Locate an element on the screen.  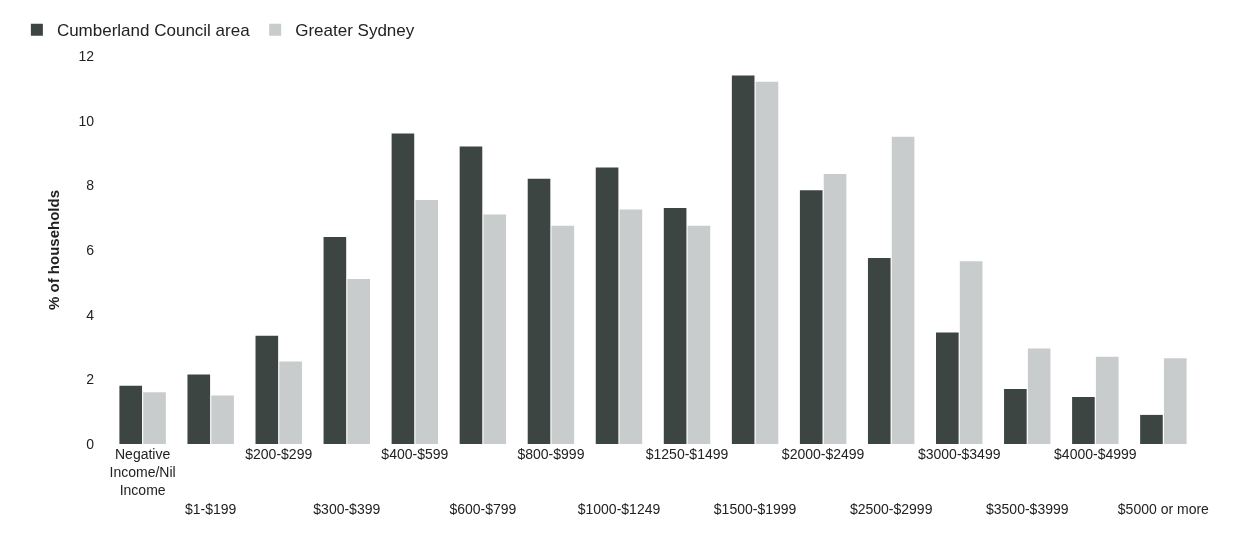
x-tick-label: Negative Income/Nil Income is located at coordinates (142, 472).